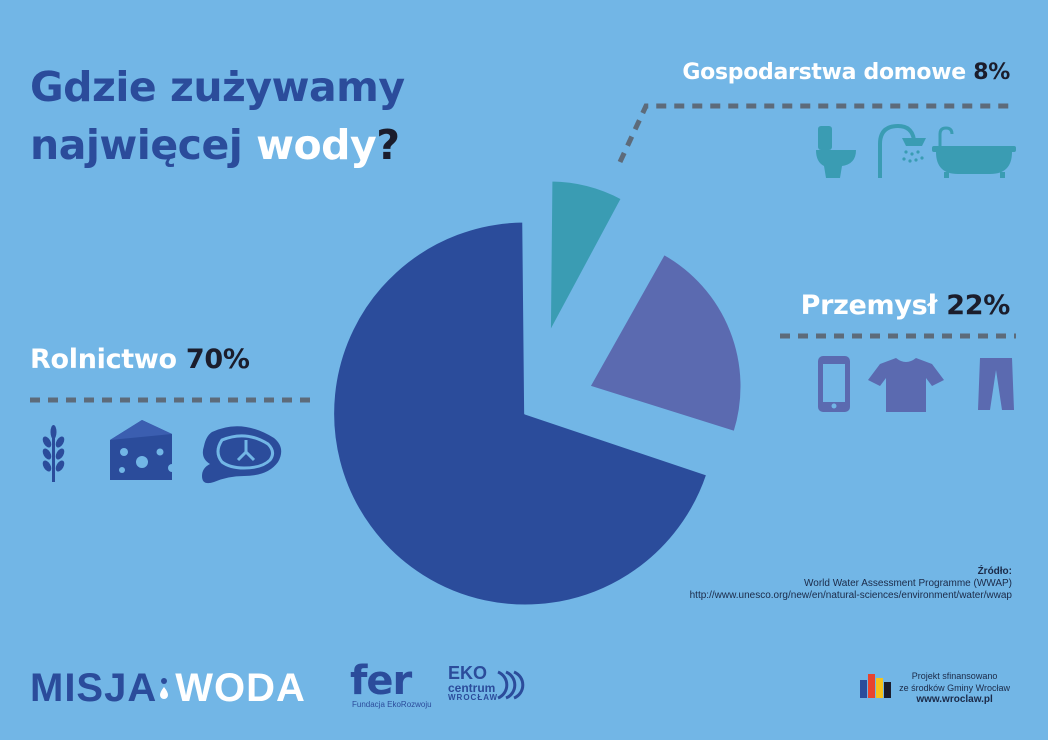  I want to click on logo-woda-text: WODA, so click(240, 688).